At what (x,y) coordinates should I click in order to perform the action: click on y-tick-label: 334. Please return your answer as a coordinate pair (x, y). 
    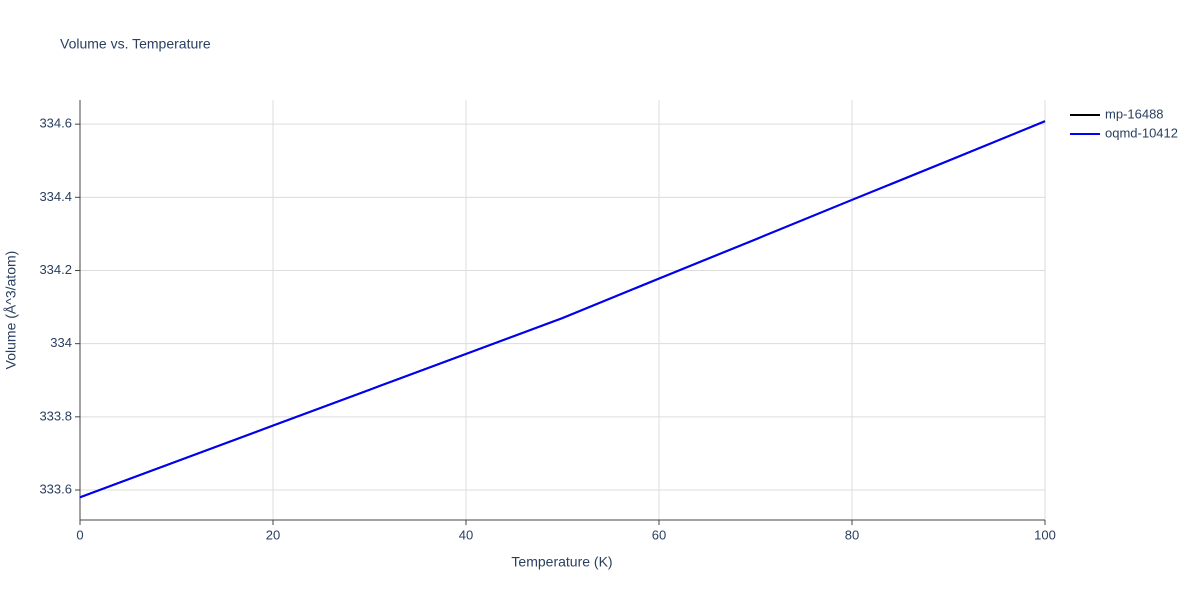
    Looking at the image, I should click on (61, 342).